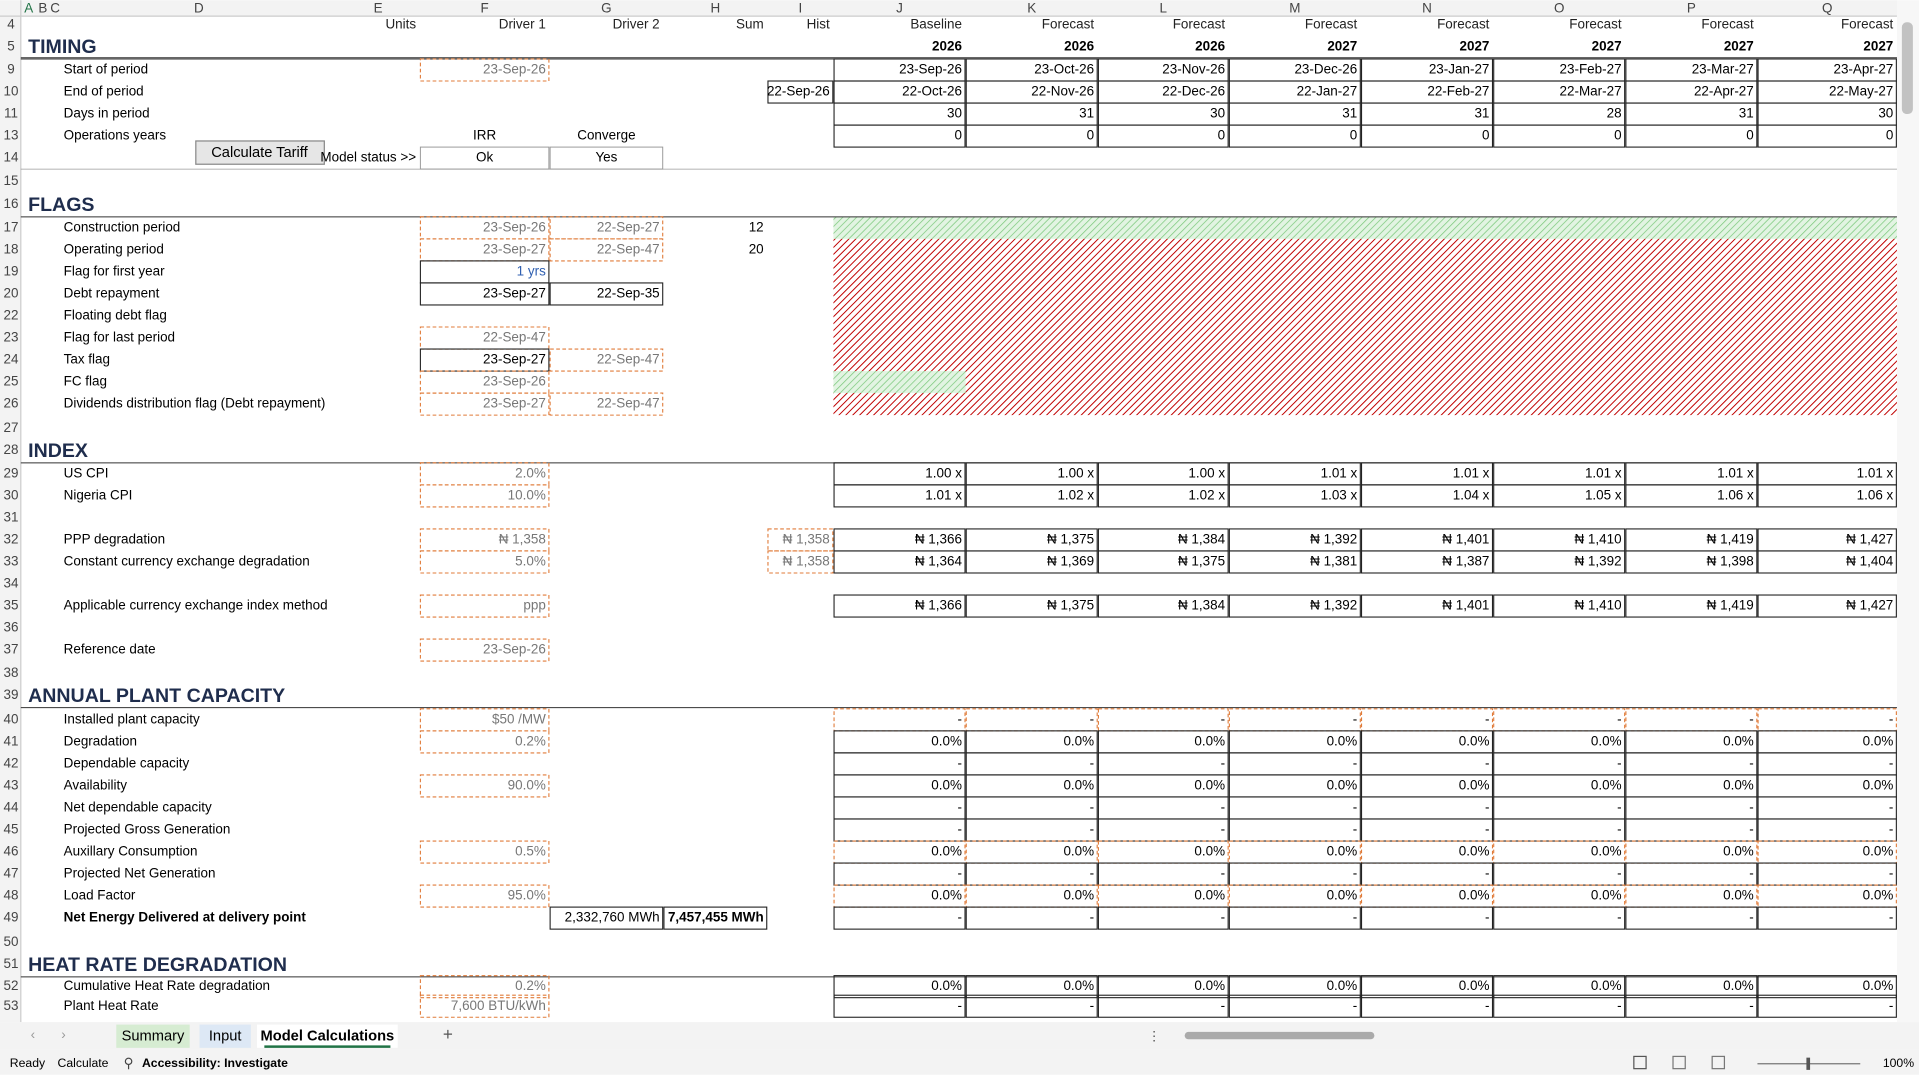  I want to click on zoom-level: 100%, so click(1898, 1063).